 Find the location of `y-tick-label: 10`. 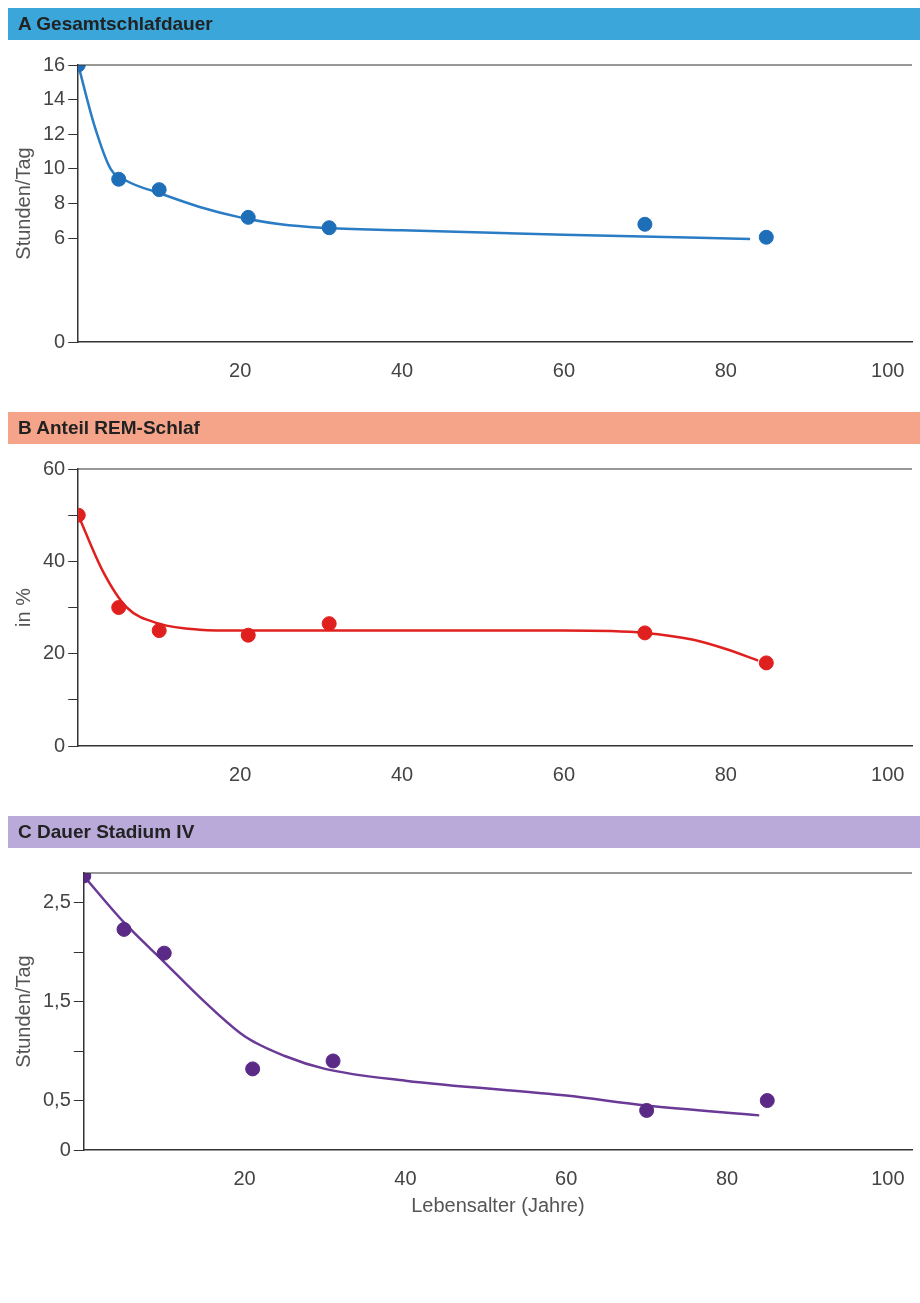

y-tick-label: 10 is located at coordinates (54, 167).